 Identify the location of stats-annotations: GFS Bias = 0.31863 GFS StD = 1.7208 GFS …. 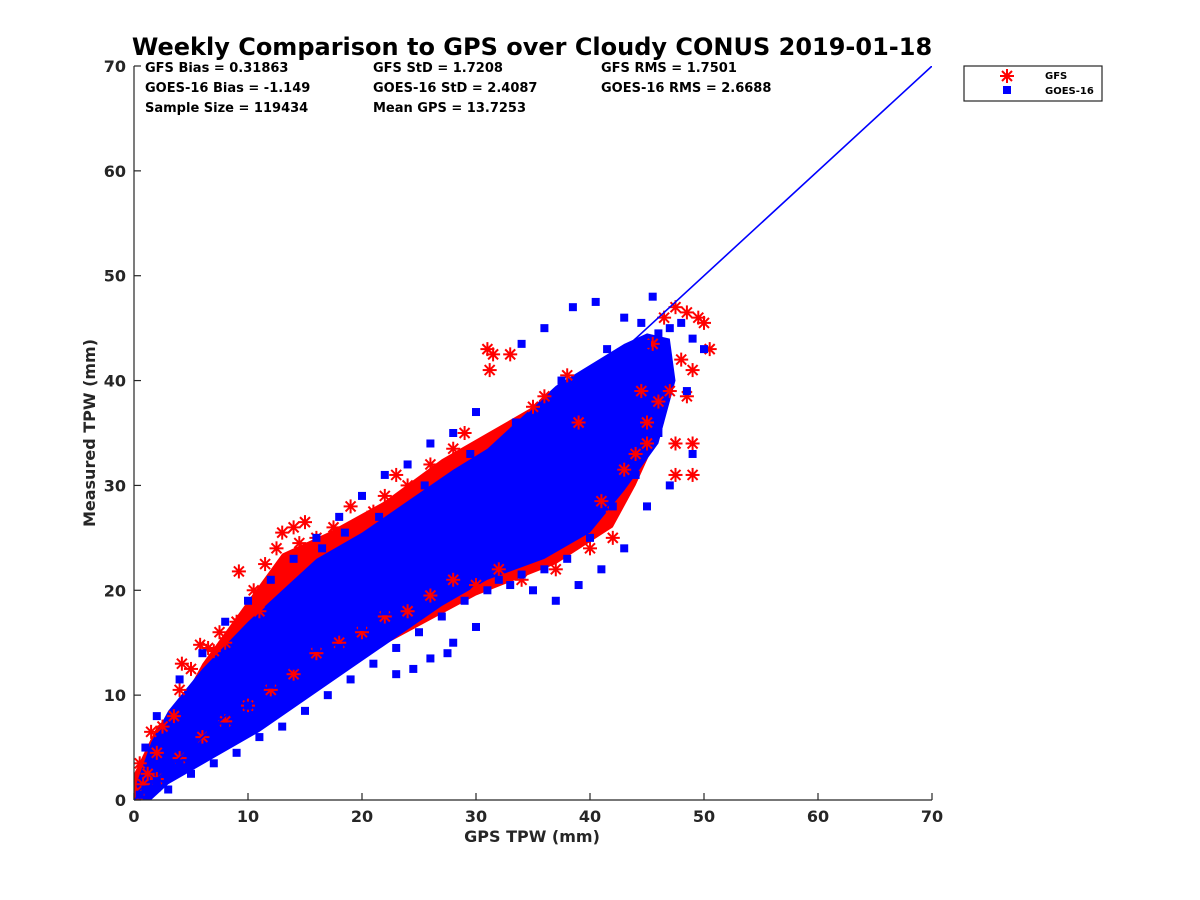
(458, 88).